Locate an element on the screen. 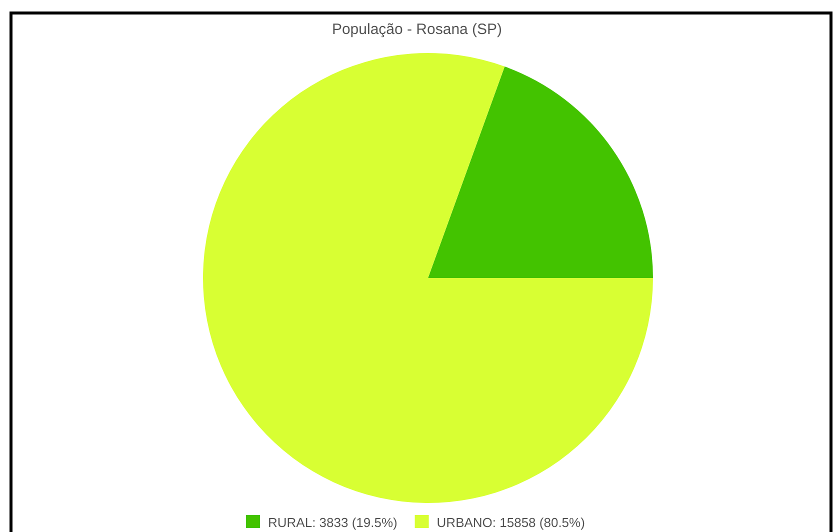 This screenshot has width=834, height=532. legend-label: RURAL: 3833 (19.5%) is located at coordinates (333, 522).